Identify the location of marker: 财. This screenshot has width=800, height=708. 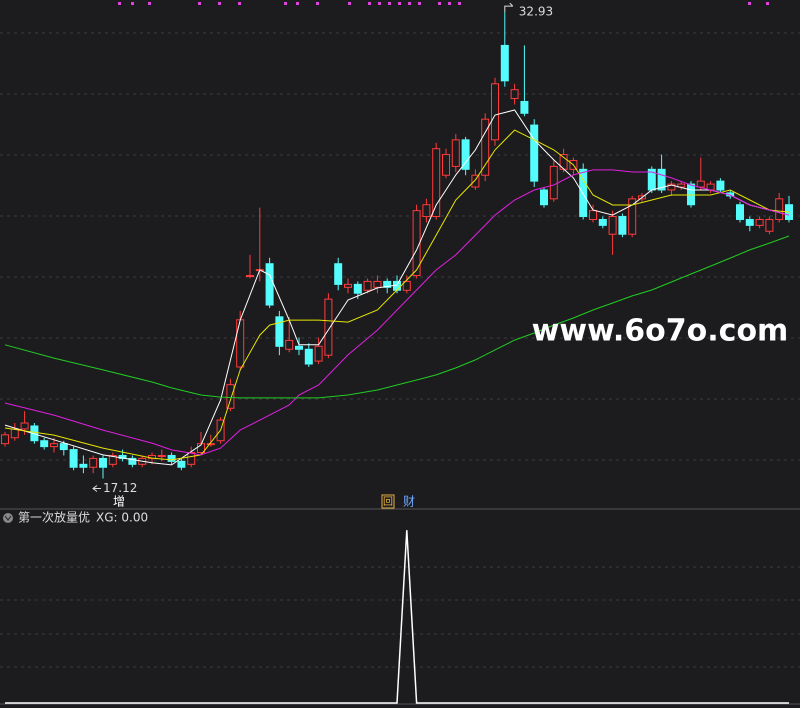
(409, 502).